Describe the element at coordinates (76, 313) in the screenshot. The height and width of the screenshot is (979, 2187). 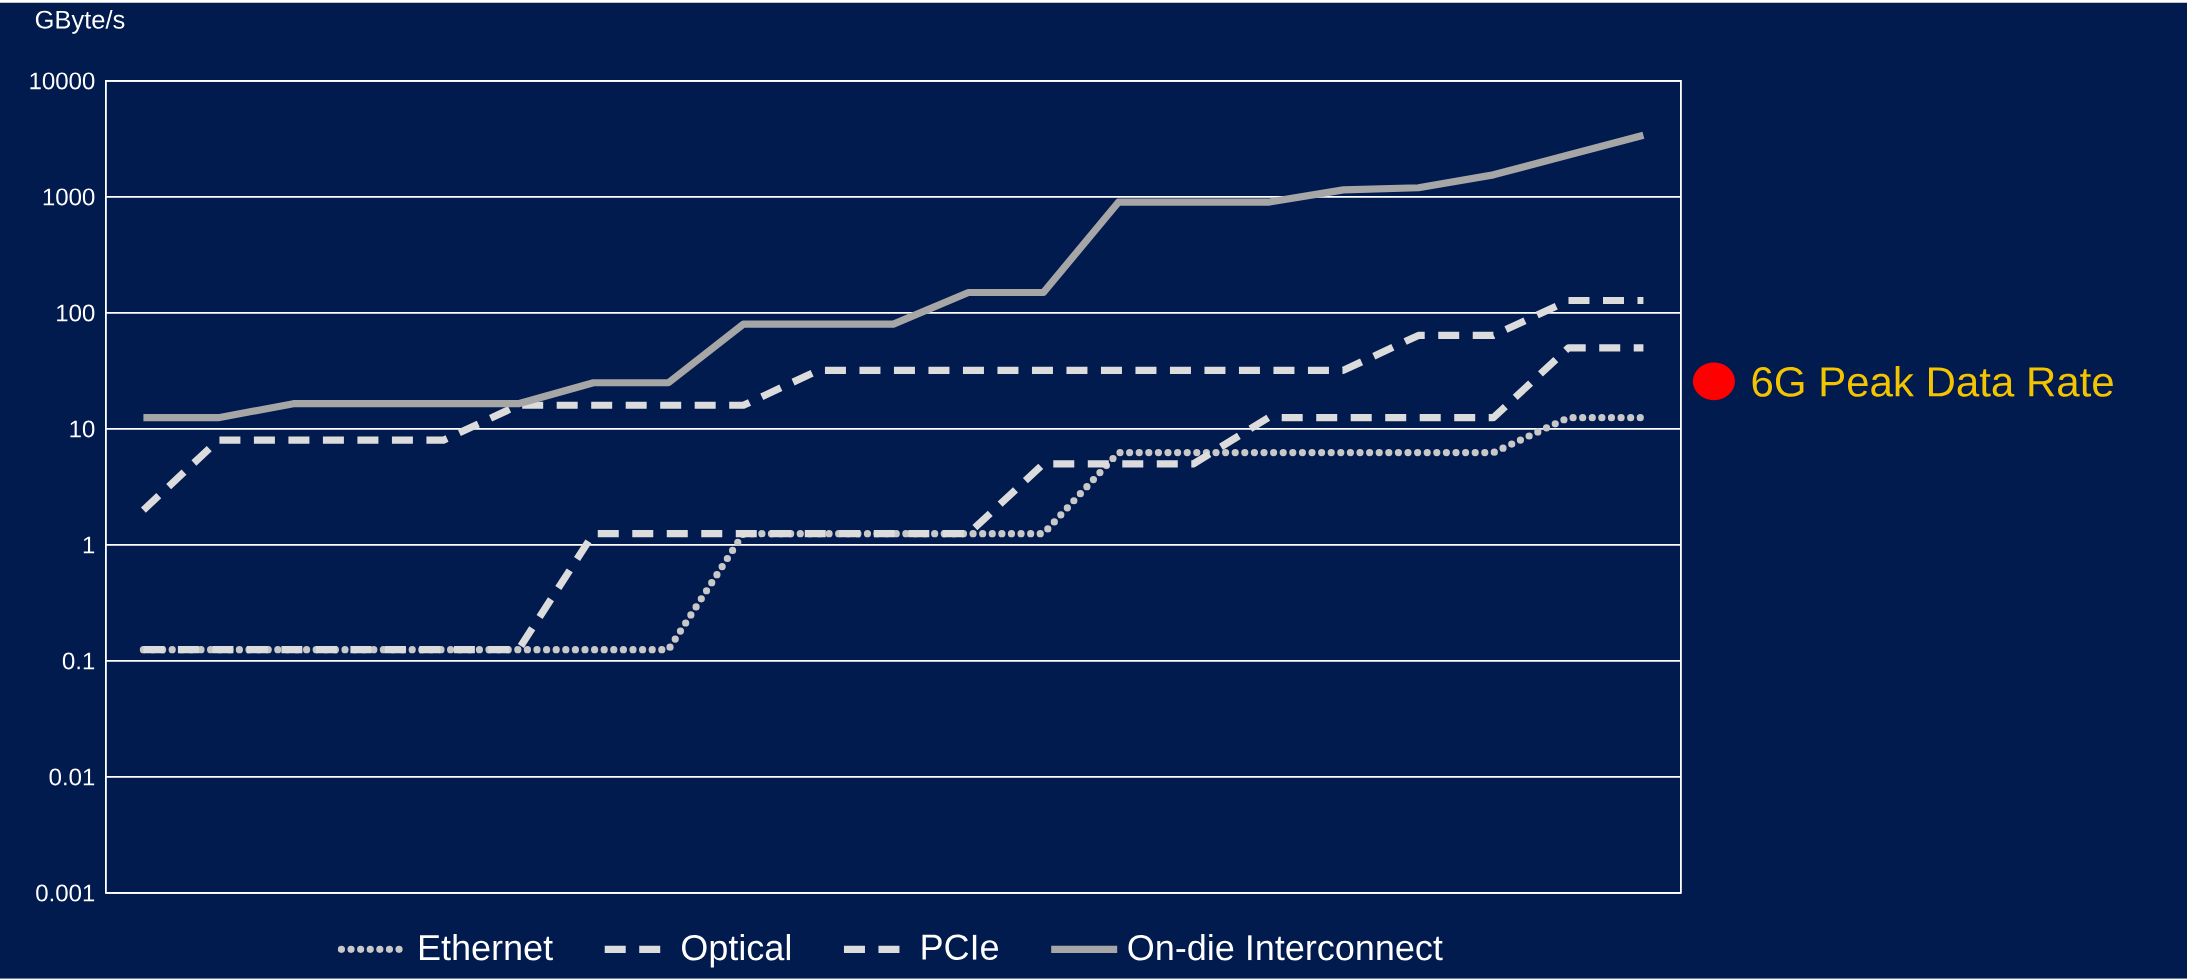
I see `y-tick-label: 100` at that location.